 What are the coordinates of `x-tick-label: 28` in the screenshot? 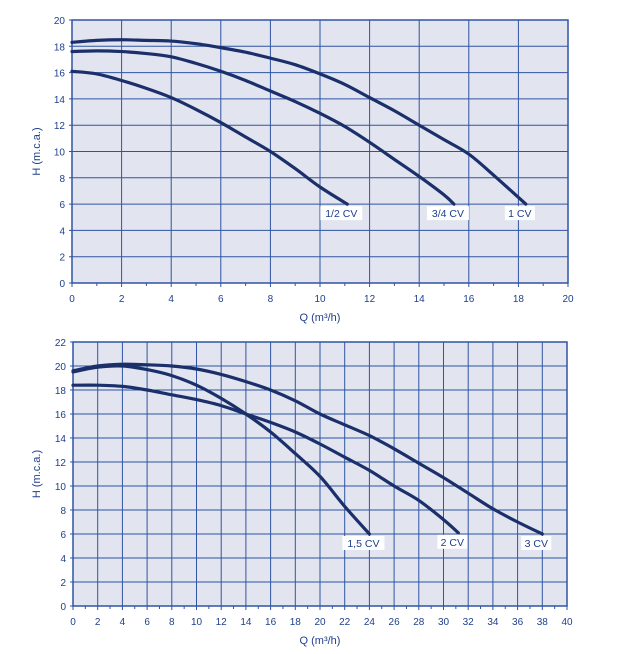 It's located at (419, 622).